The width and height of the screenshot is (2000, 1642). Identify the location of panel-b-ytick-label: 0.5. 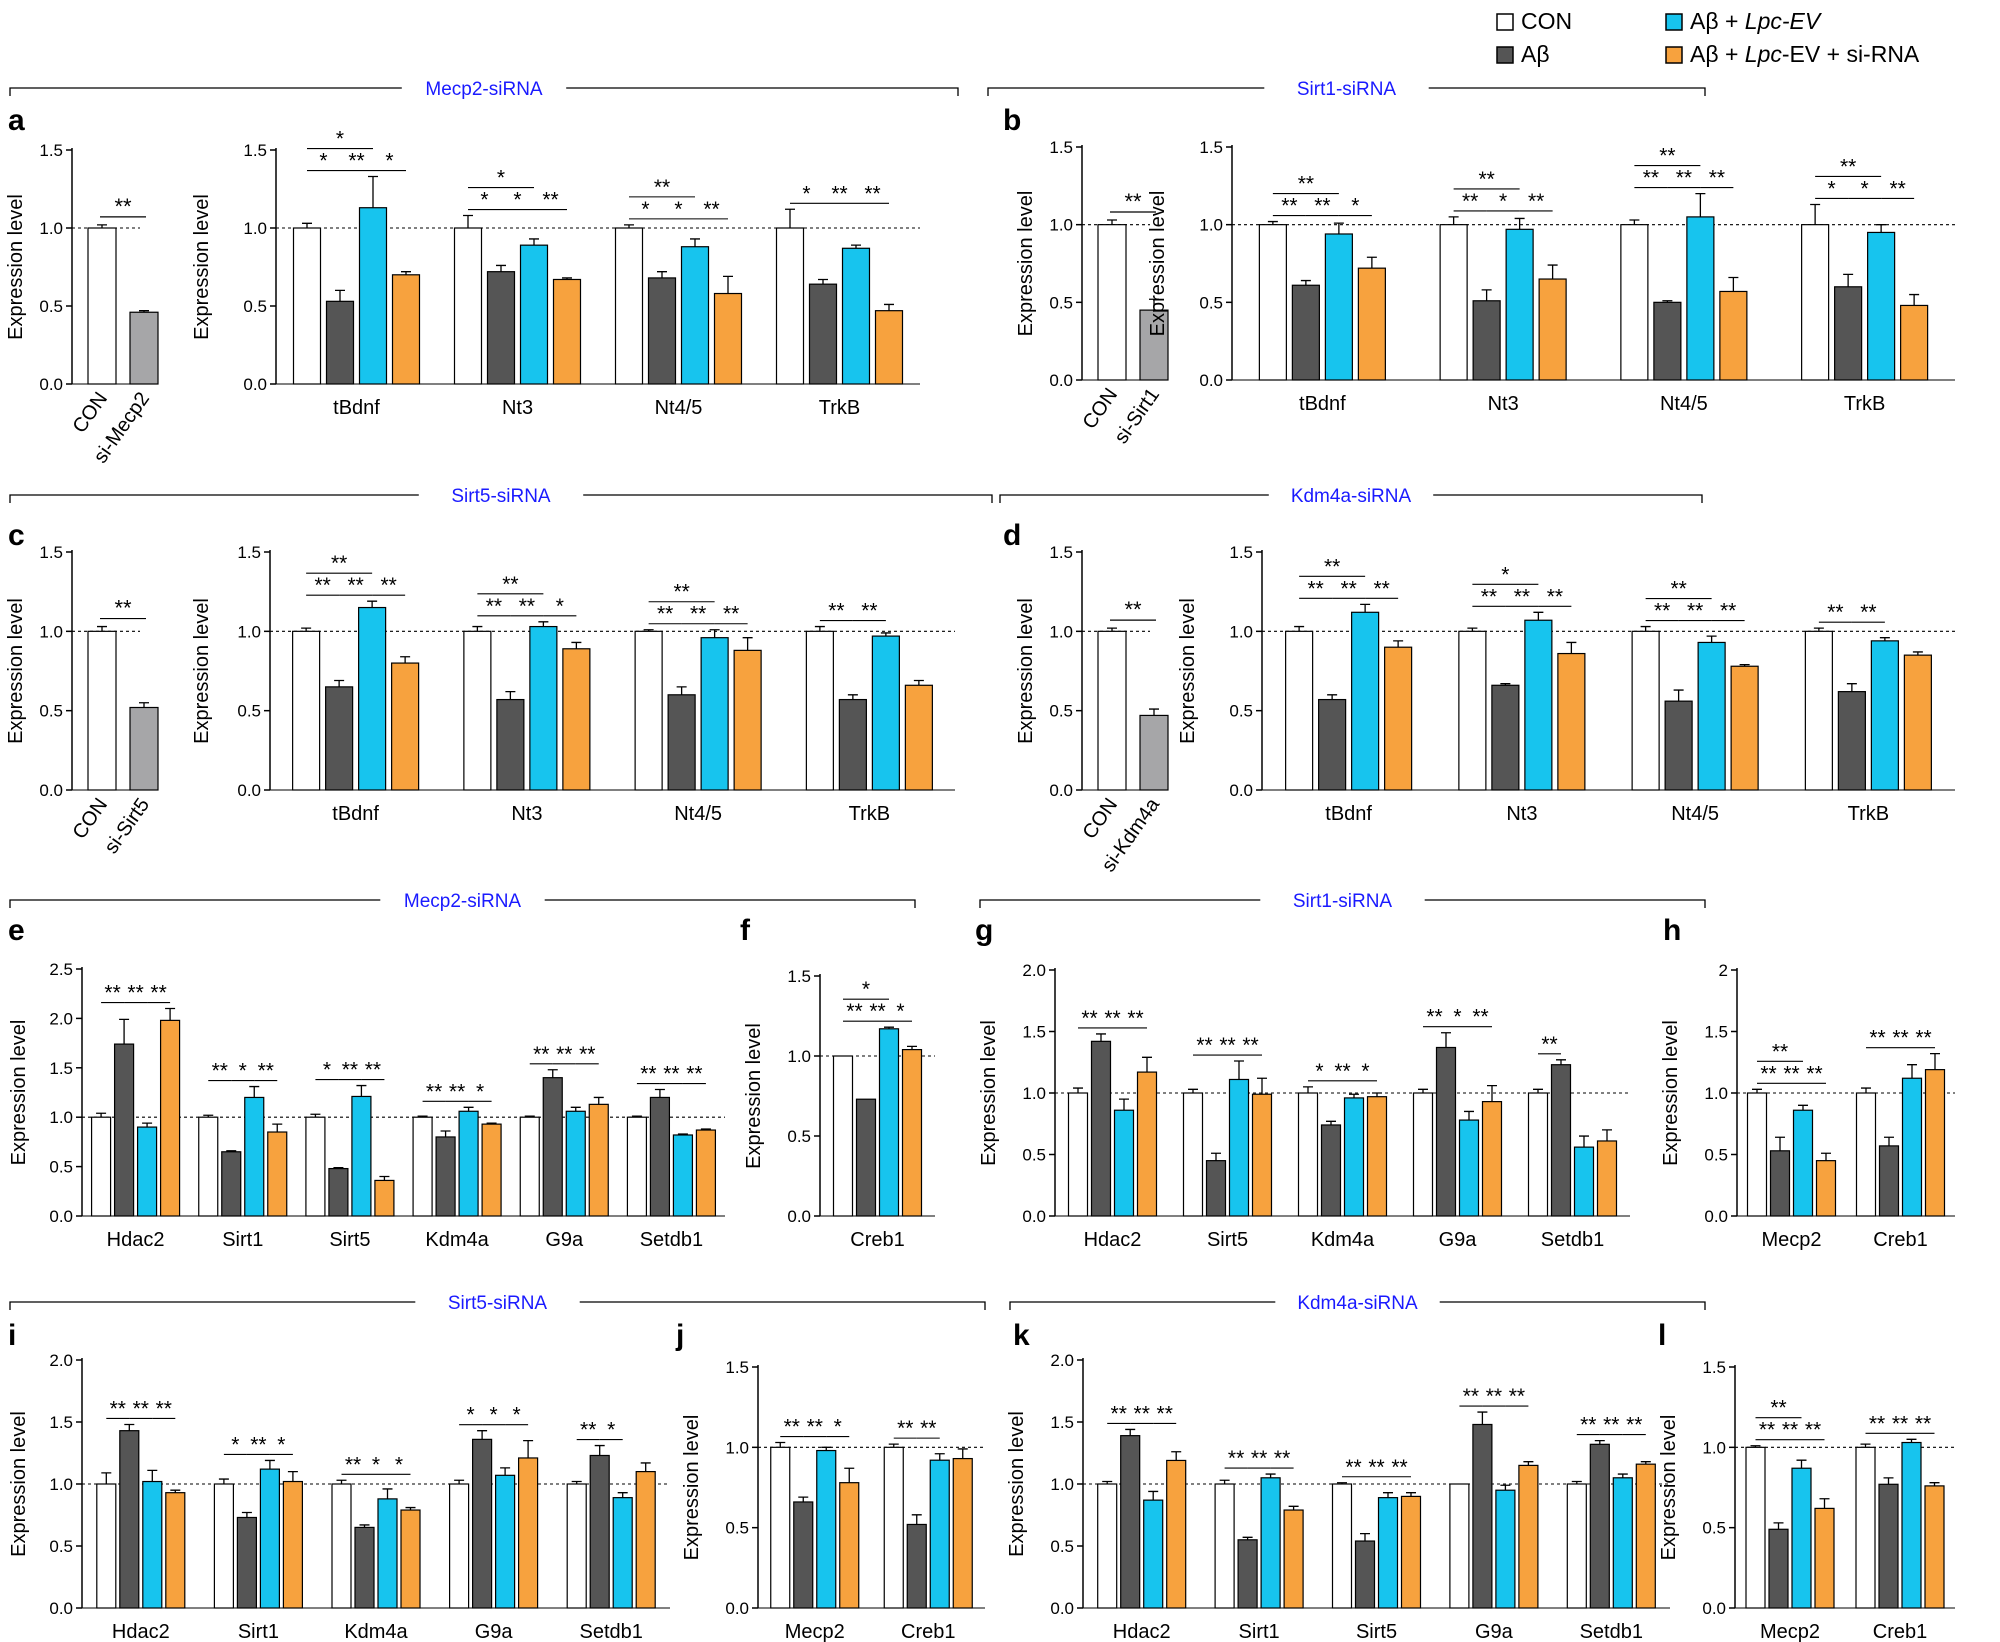
(1061, 302).